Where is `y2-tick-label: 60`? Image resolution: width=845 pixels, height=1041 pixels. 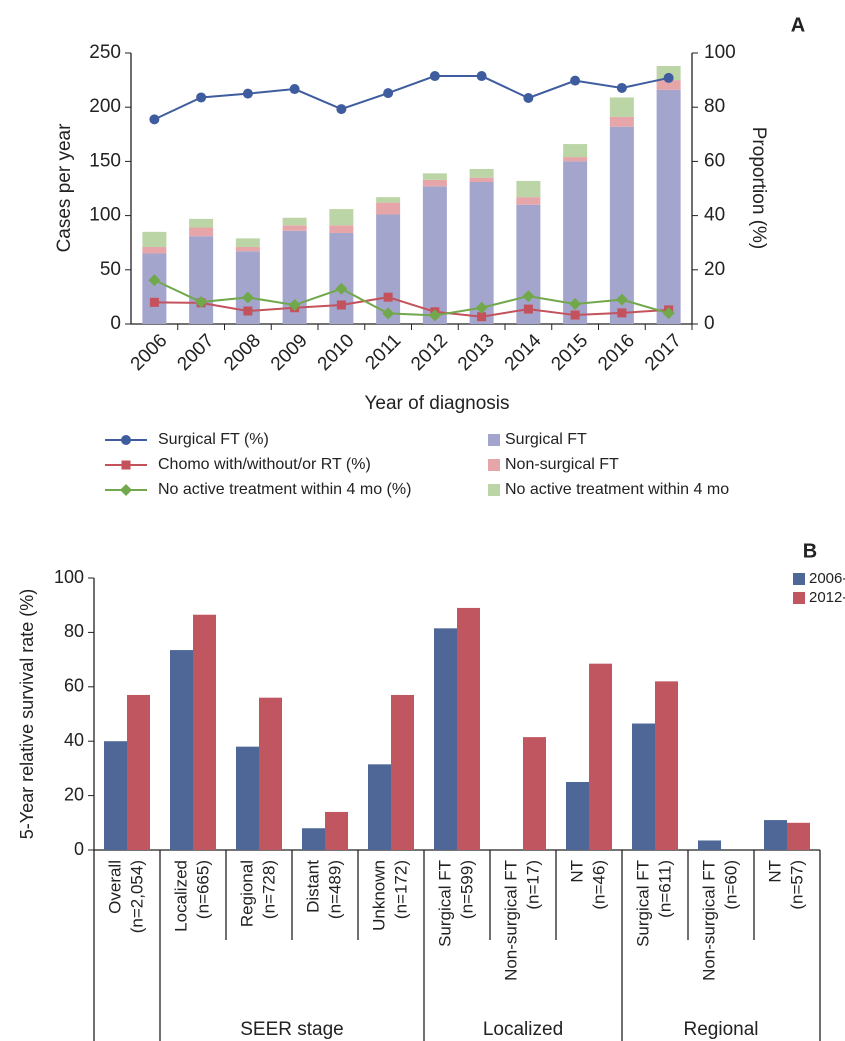 y2-tick-label: 60 is located at coordinates (714, 160).